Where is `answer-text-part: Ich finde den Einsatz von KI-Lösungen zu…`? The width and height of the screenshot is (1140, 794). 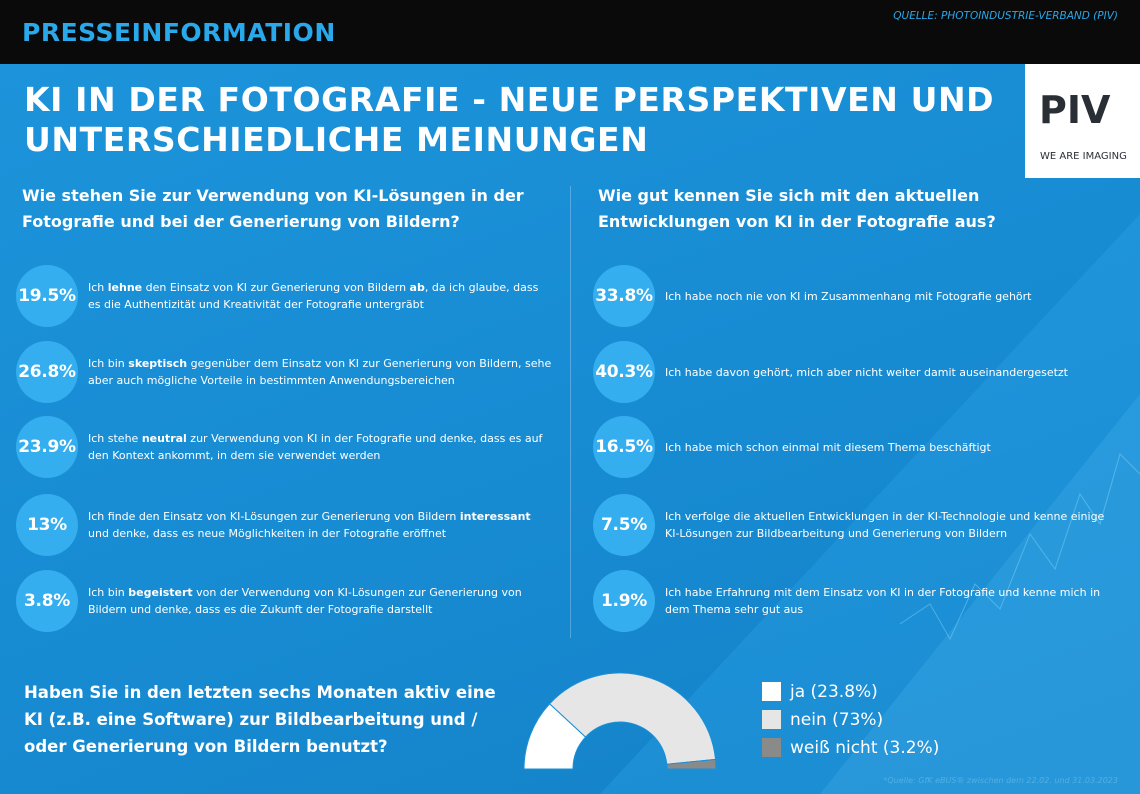 answer-text-part: Ich finde den Einsatz von KI-Lösungen zu… is located at coordinates (274, 516).